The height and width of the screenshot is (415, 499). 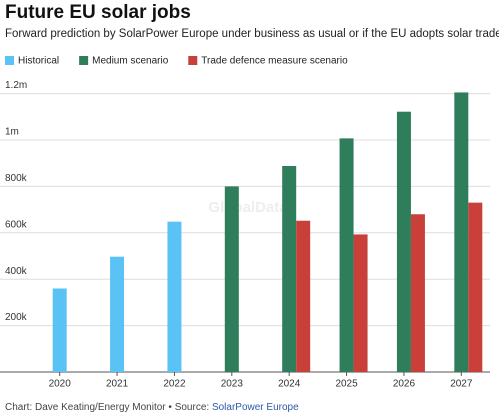 I want to click on x-tick-label: 2022, so click(x=174, y=384).